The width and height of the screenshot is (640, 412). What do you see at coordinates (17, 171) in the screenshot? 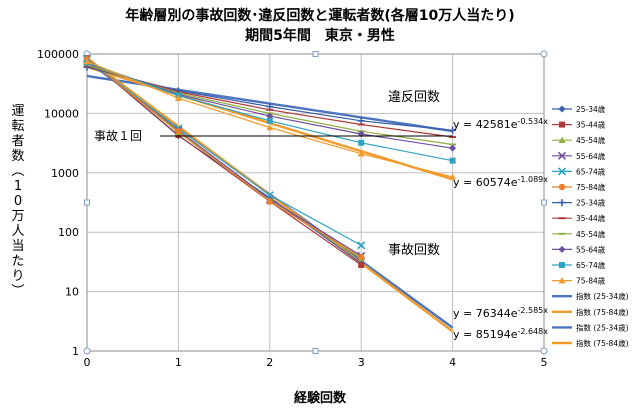
I see `y-axis-label-char: ︵` at bounding box center [17, 171].